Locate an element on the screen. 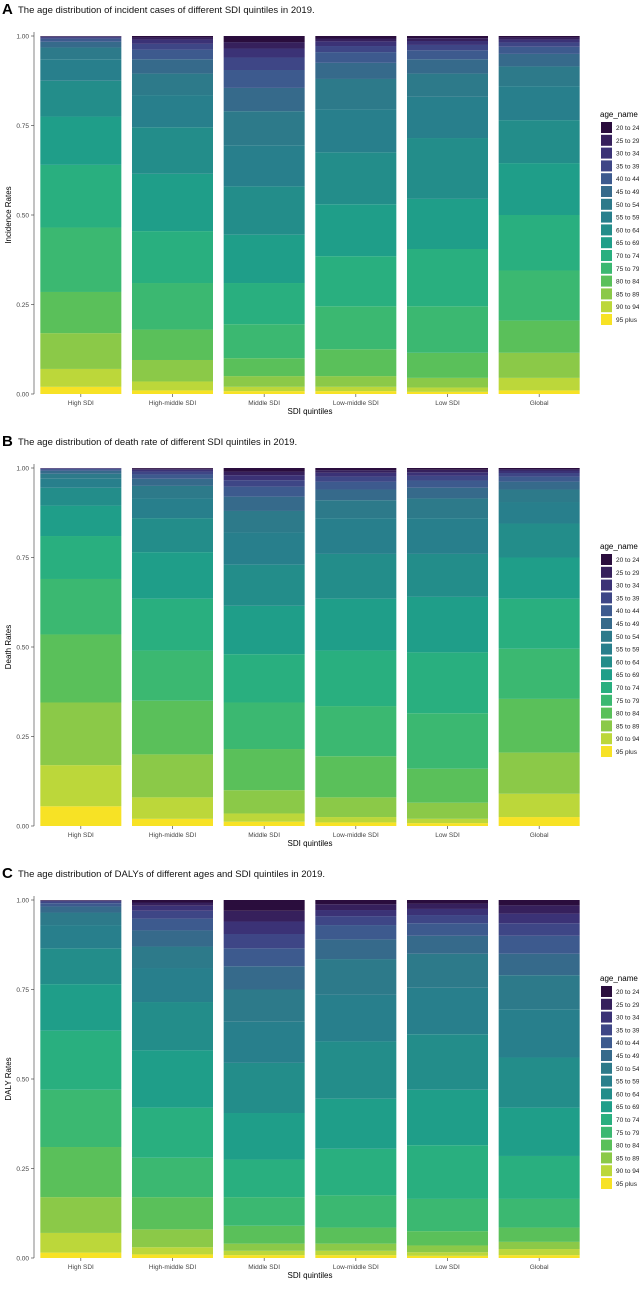 The height and width of the screenshot is (1296, 639). y-tick-label: 0.00 is located at coordinates (22, 827).